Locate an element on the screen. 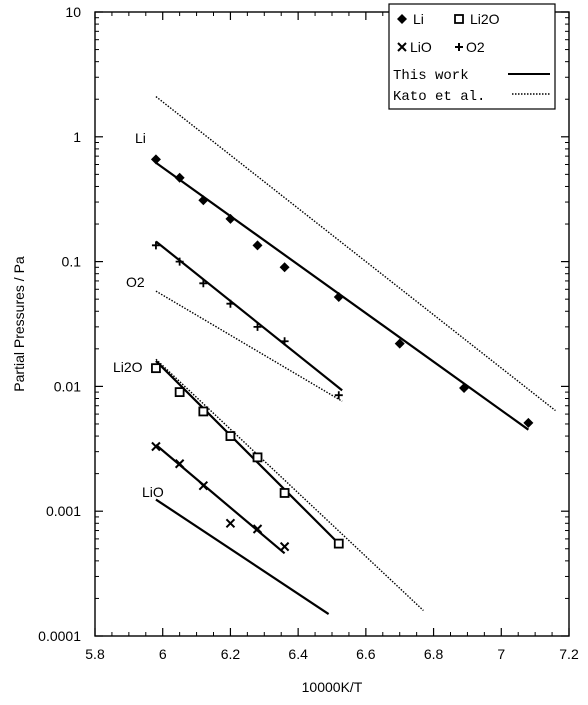 The width and height of the screenshot is (588, 705). x-tick-label: 5.8 is located at coordinates (95, 654).